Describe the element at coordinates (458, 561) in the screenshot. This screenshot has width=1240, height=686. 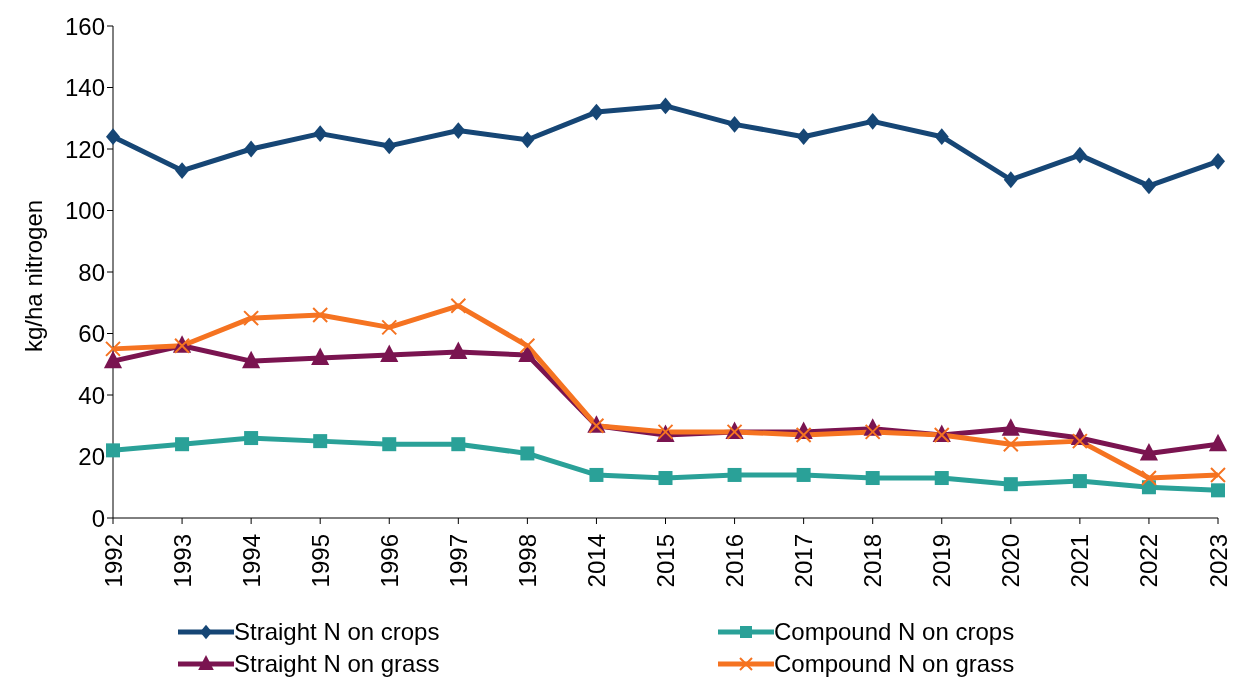
I see `x-tick-label: 1997` at that location.